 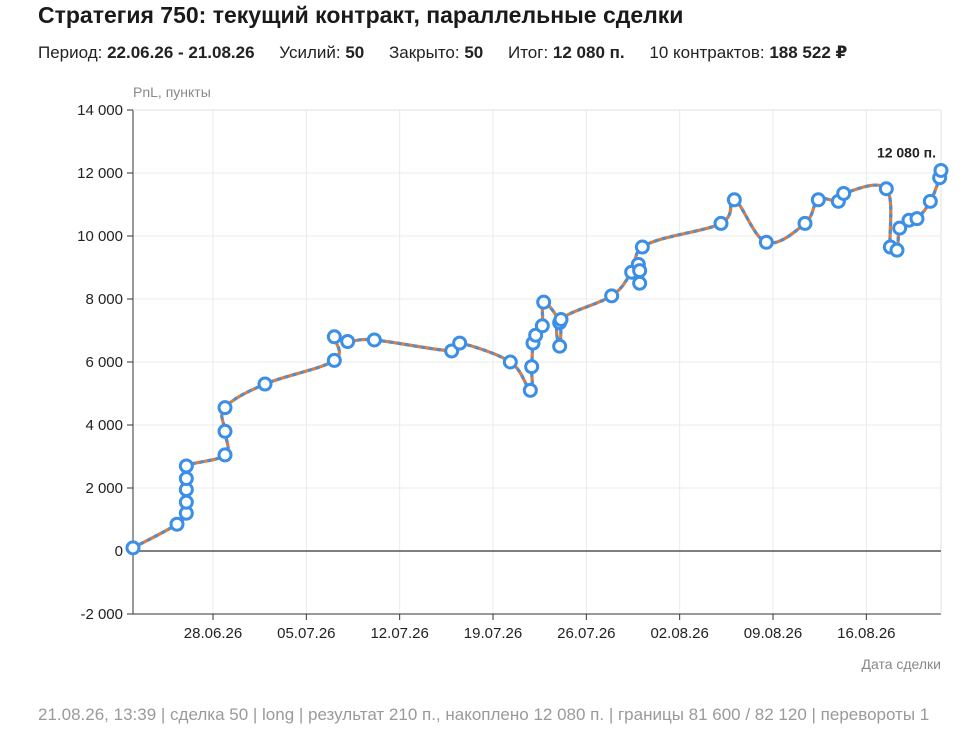 What do you see at coordinates (119, 551) in the screenshot?
I see `y-tick-label: 0` at bounding box center [119, 551].